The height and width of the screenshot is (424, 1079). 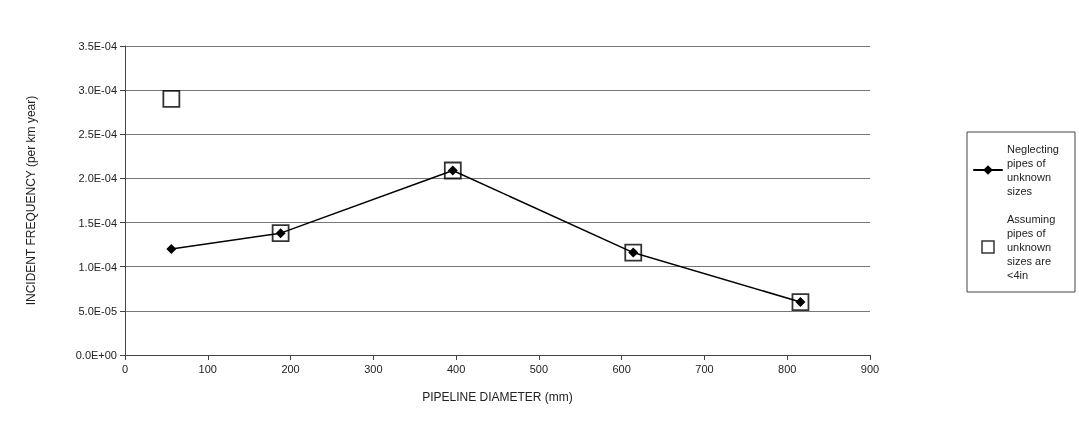 What do you see at coordinates (97, 90) in the screenshot?
I see `y-tick-label: 3.0E-04` at bounding box center [97, 90].